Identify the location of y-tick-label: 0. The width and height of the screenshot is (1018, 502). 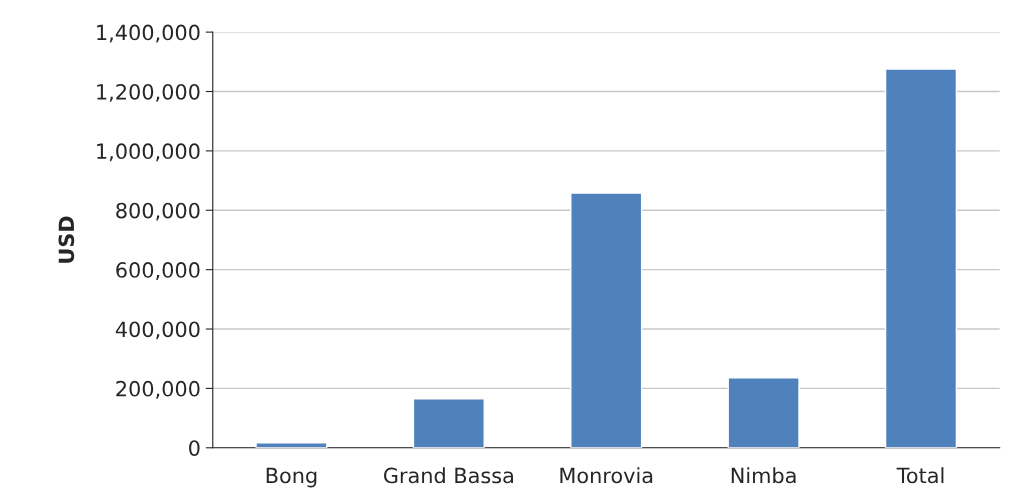
(194, 448).